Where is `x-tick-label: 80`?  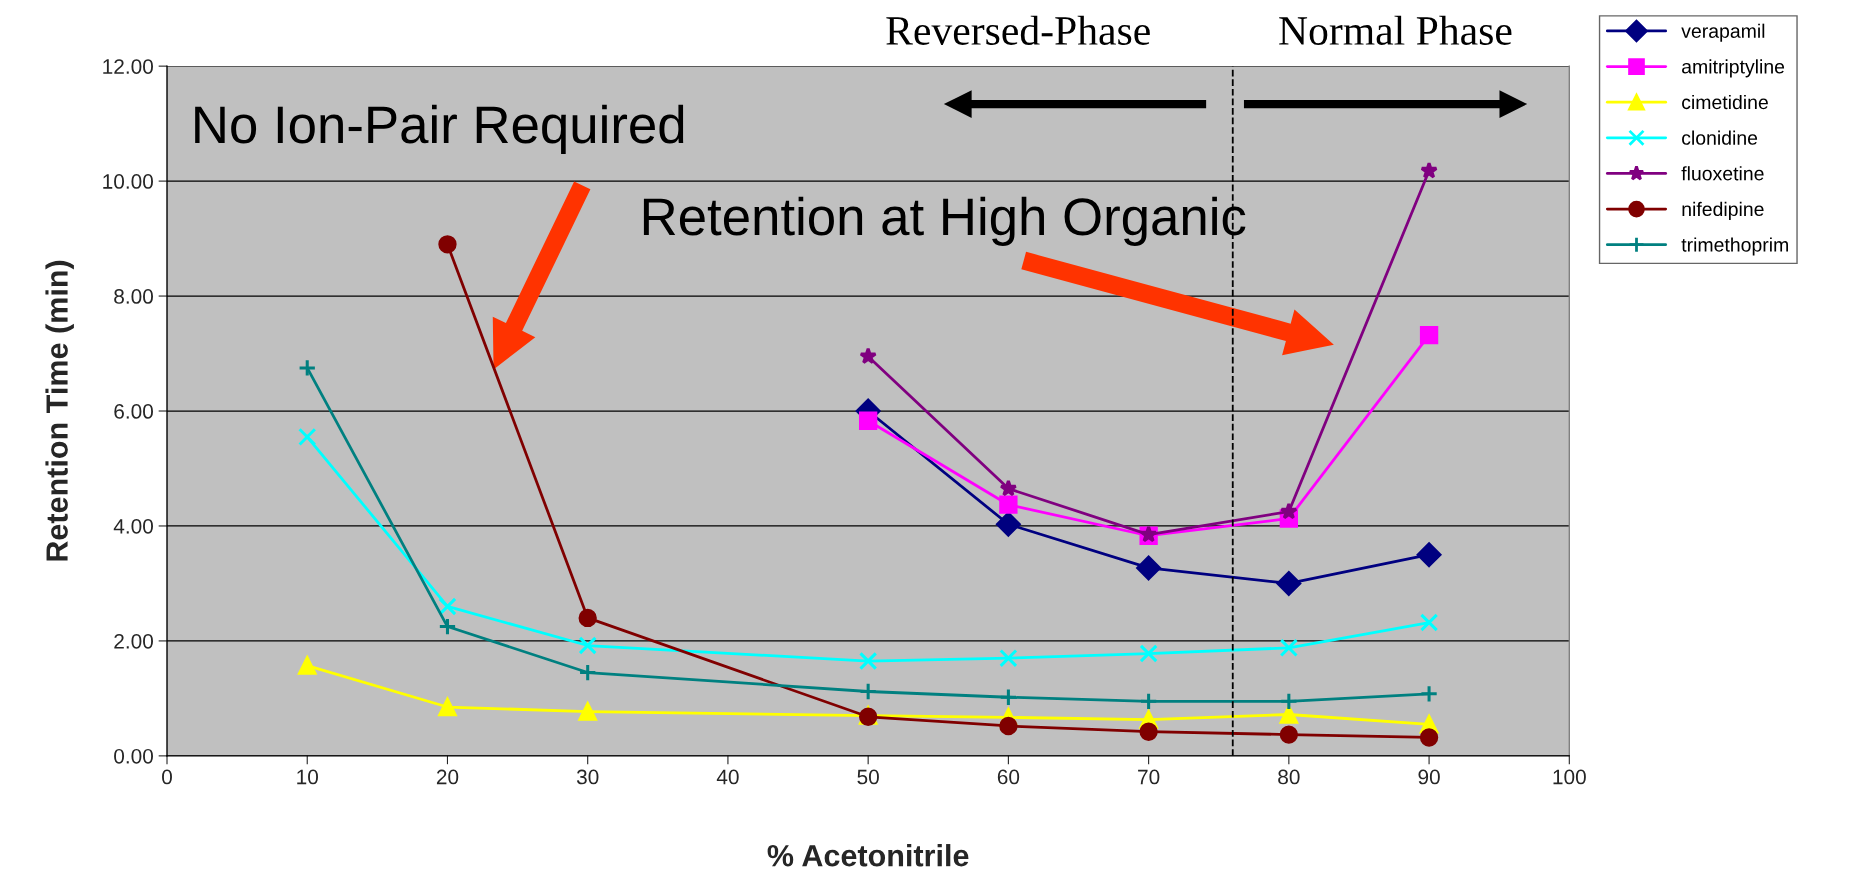
x-tick-label: 80 is located at coordinates (1289, 777).